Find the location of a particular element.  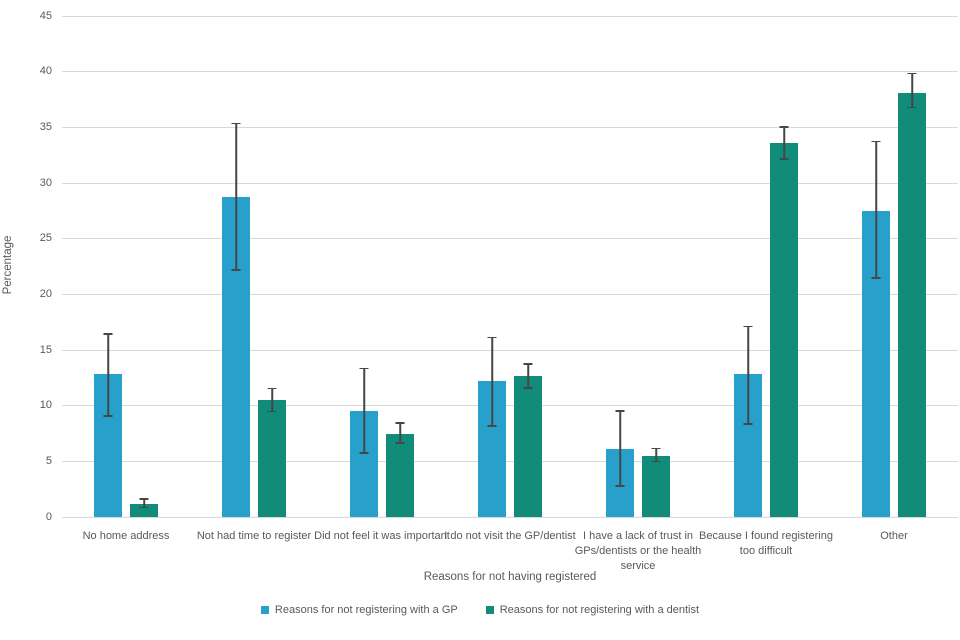

y-tick-label: 5 is located at coordinates (48, 460).